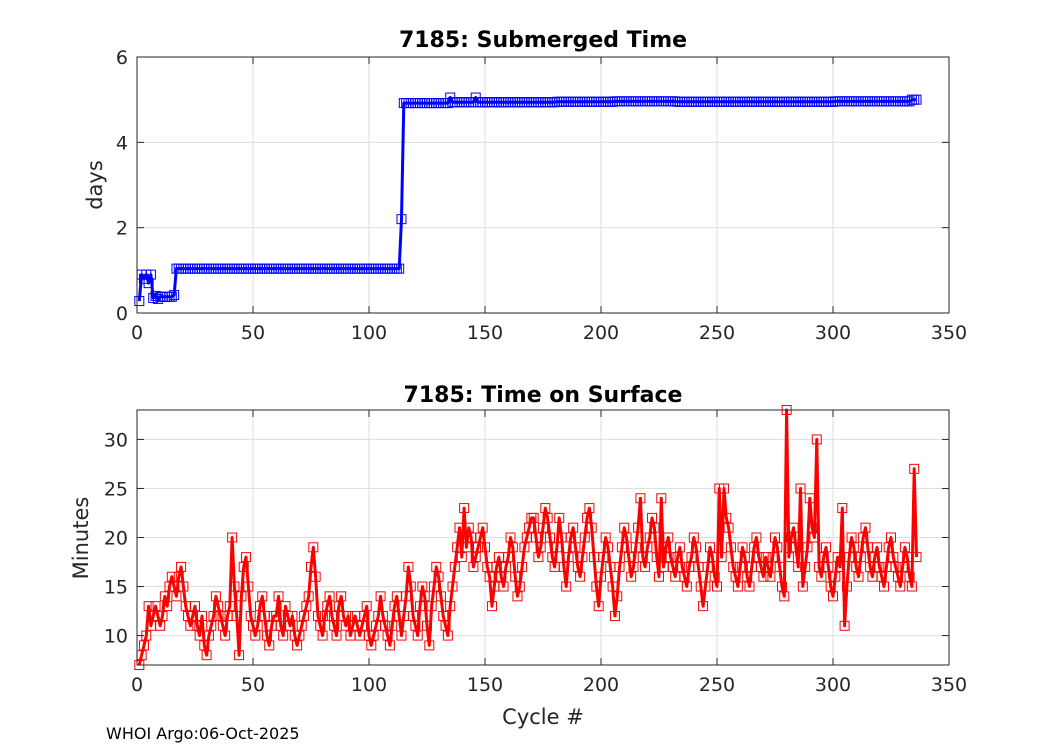 Image resolution: width=1050 pixels, height=750 pixels. I want to click on submerged-time-point, so click(174, 295).